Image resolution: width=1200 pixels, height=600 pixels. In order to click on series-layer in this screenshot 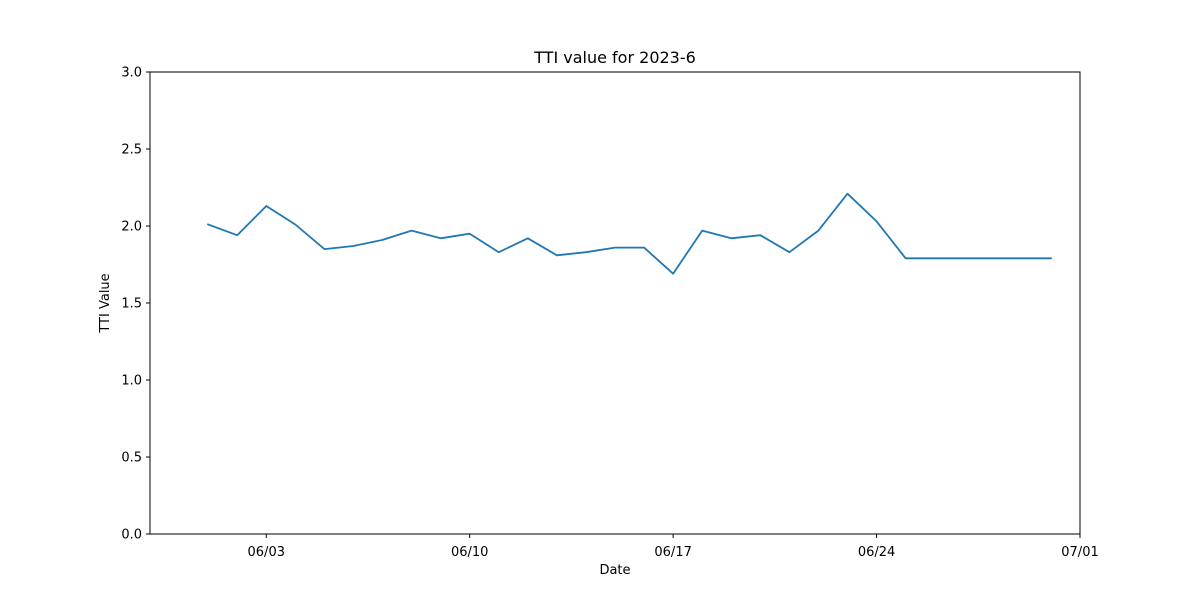, I will do `click(629, 233)`.